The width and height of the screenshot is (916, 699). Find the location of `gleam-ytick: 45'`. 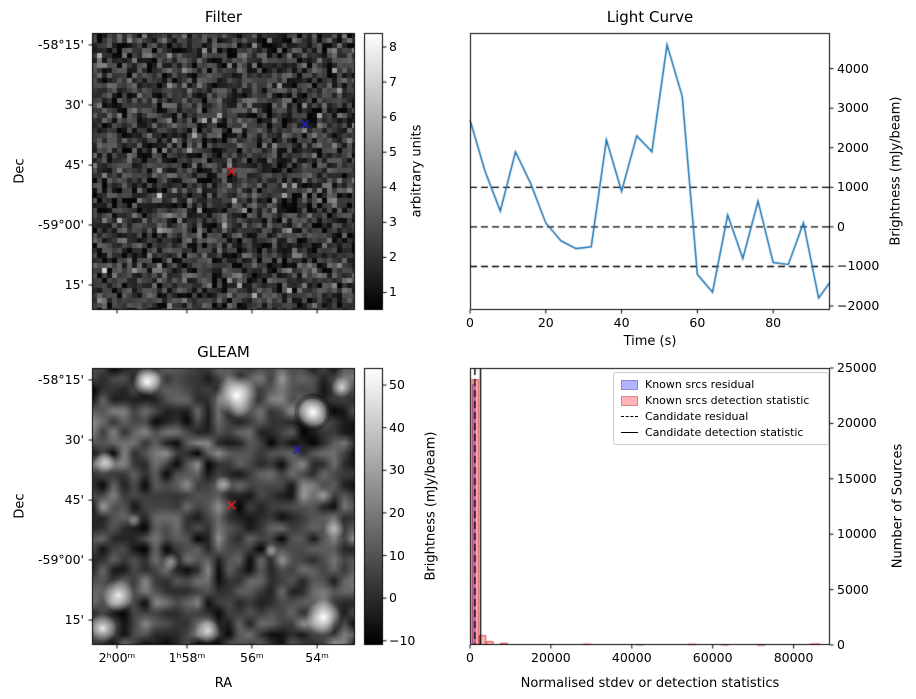

gleam-ytick: 45' is located at coordinates (74, 500).